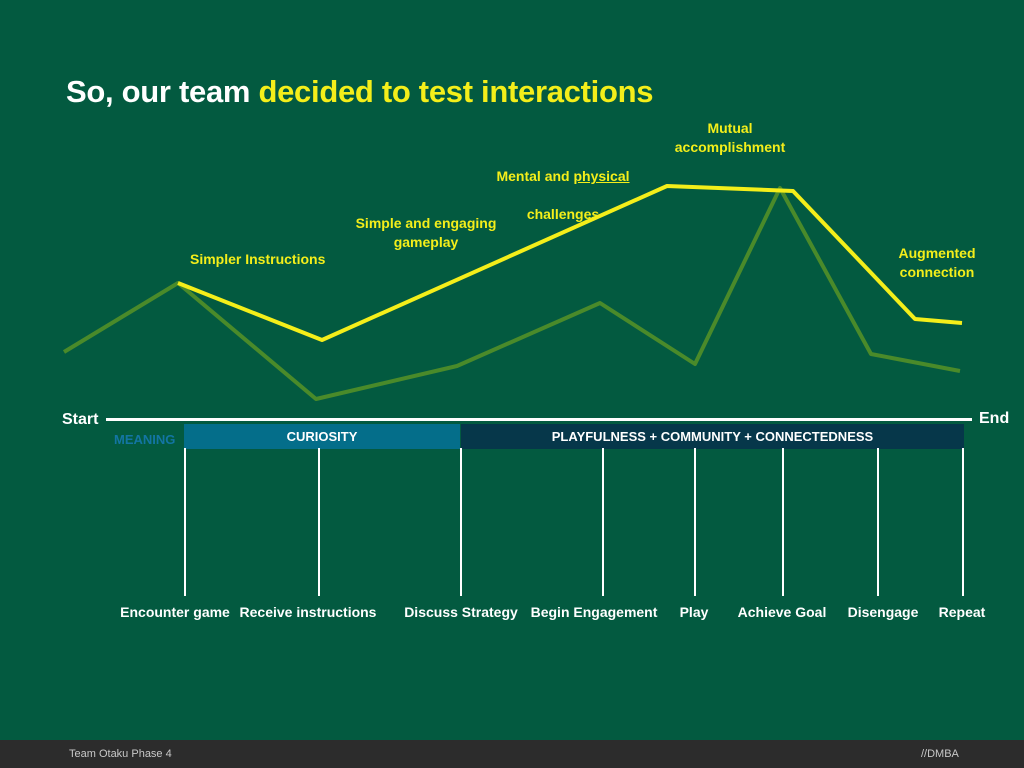 The height and width of the screenshot is (768, 1024). What do you see at coordinates (937, 262) in the screenshot?
I see `annotation-augmented: Augmented connection` at bounding box center [937, 262].